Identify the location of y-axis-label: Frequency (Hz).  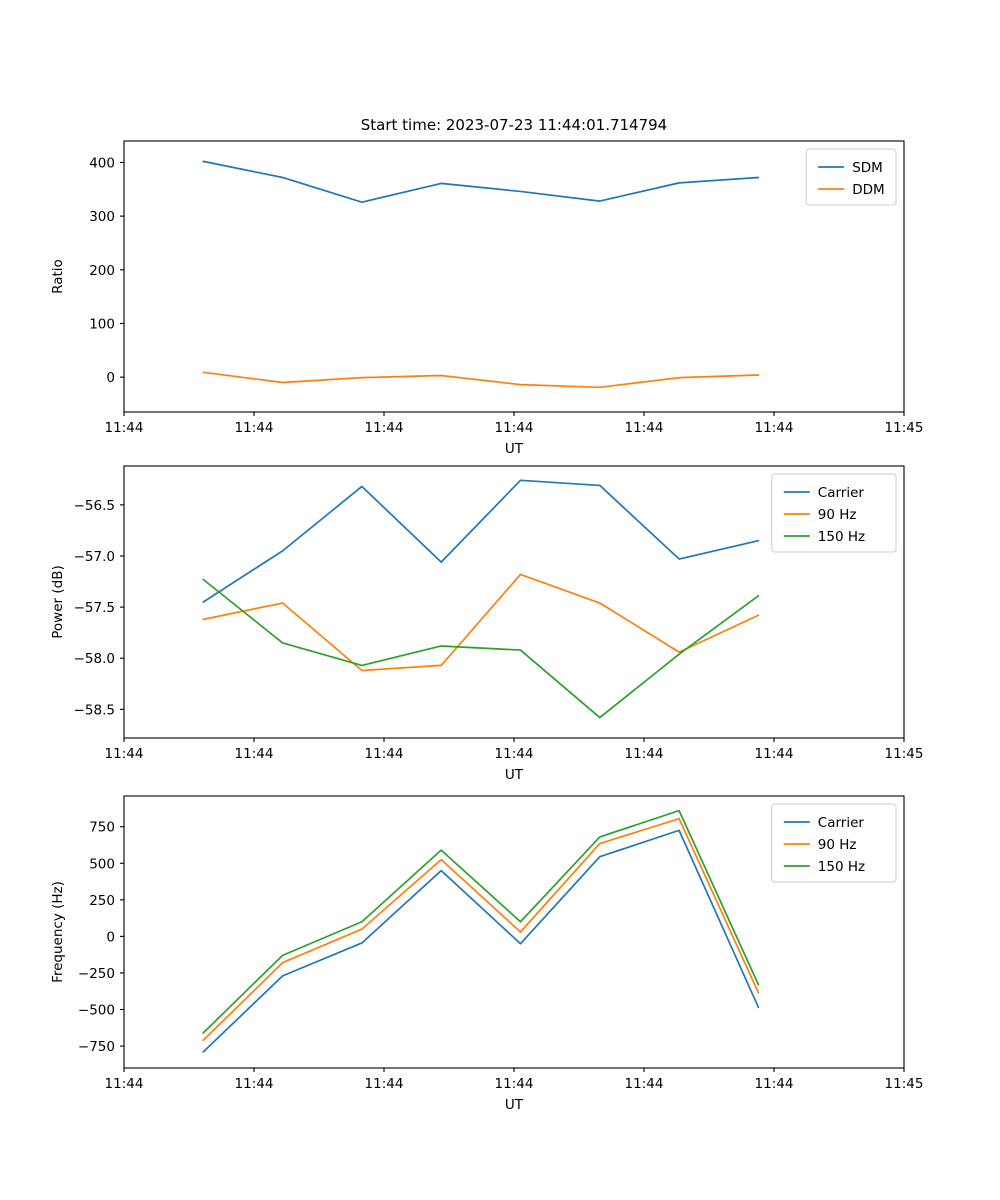
(58, 932).